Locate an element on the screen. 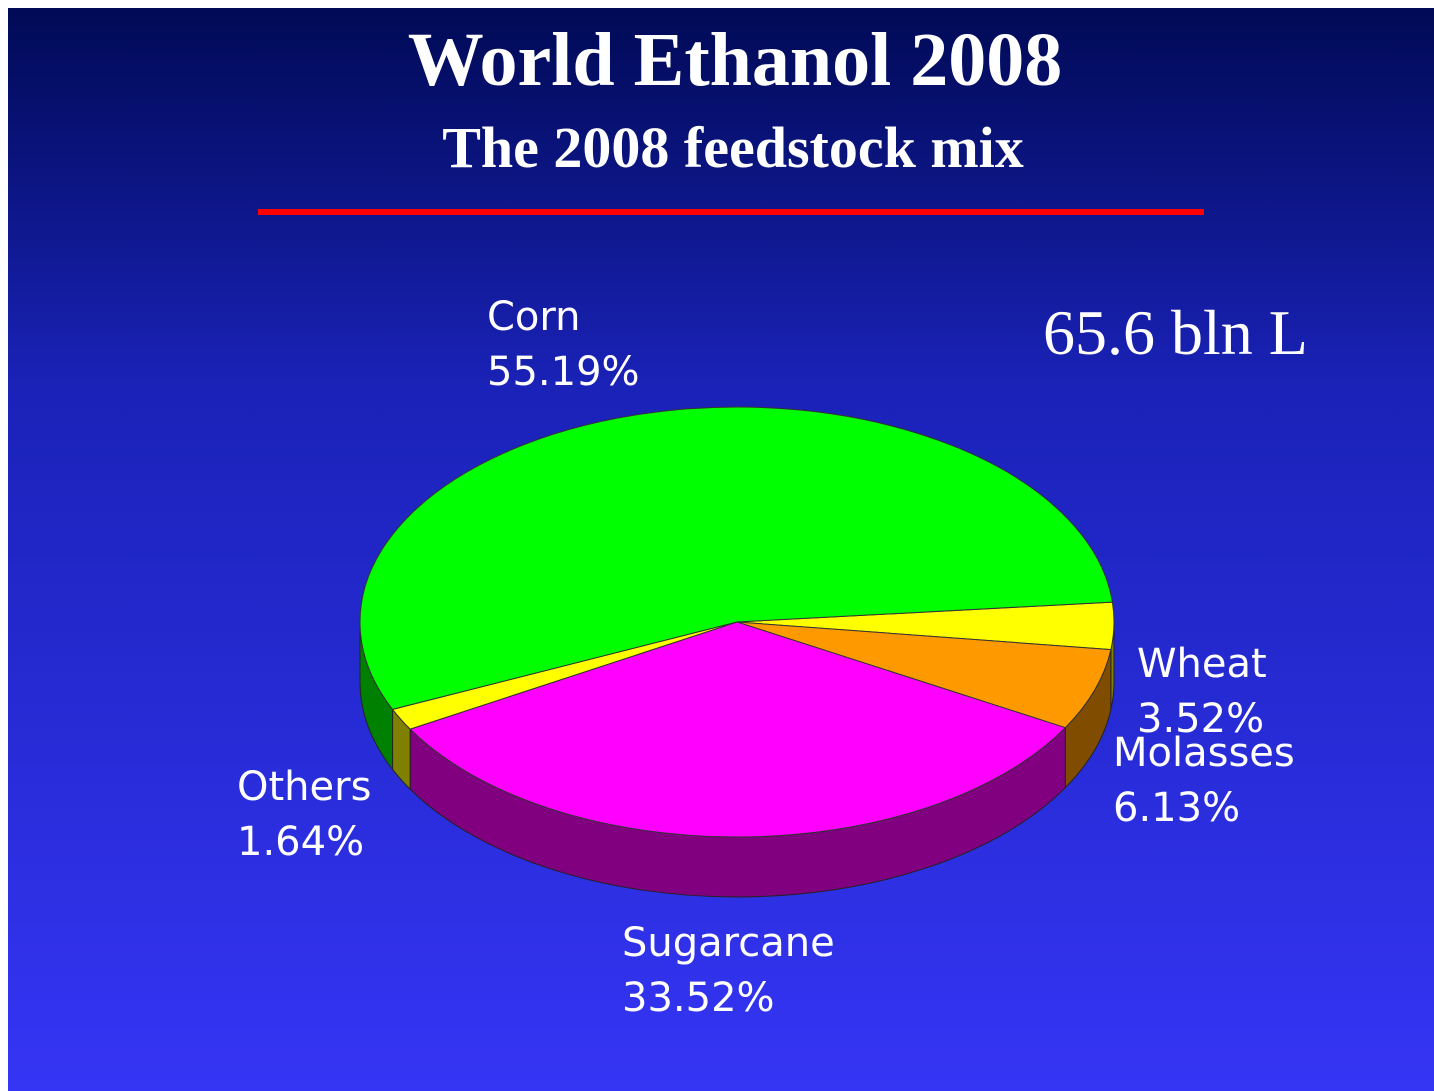  category-label: Others is located at coordinates (304, 787).